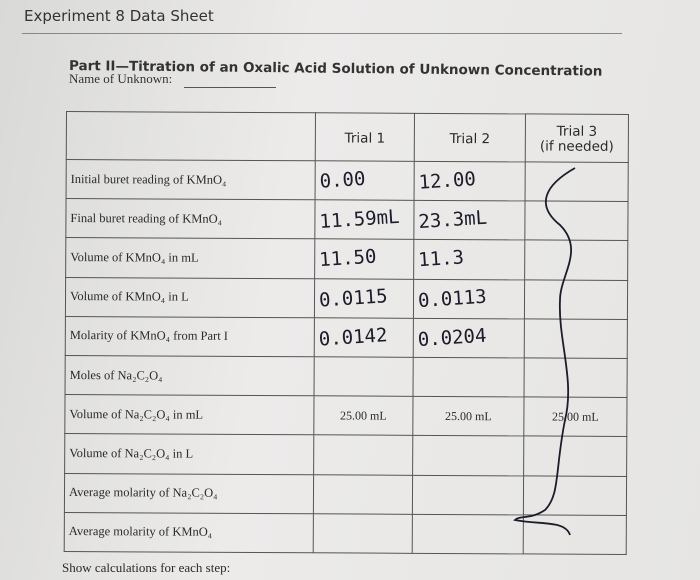  Describe the element at coordinates (577, 138) in the screenshot. I see `column-header: Trial 3 (if needed)` at that location.